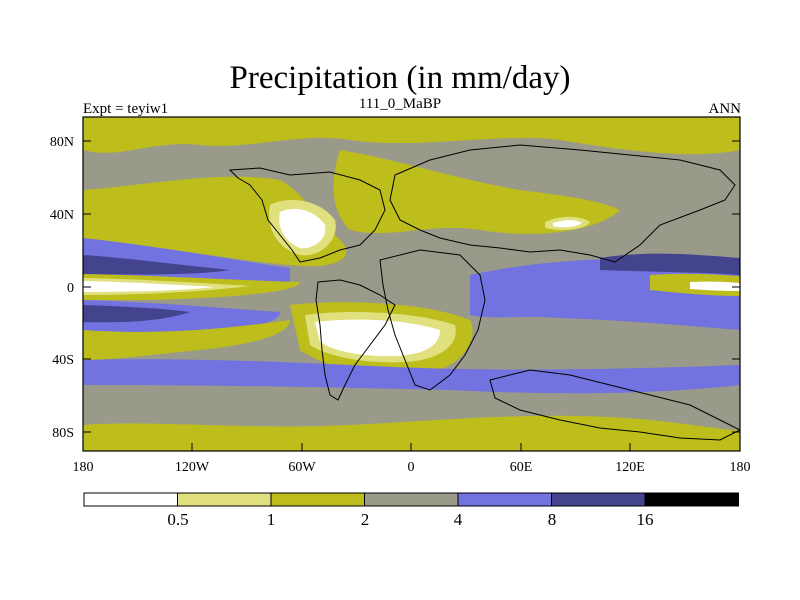 Image resolution: width=800 pixels, height=600 pixels. Describe the element at coordinates (62, 215) in the screenshot. I see `y-label-40n: 40N` at that location.